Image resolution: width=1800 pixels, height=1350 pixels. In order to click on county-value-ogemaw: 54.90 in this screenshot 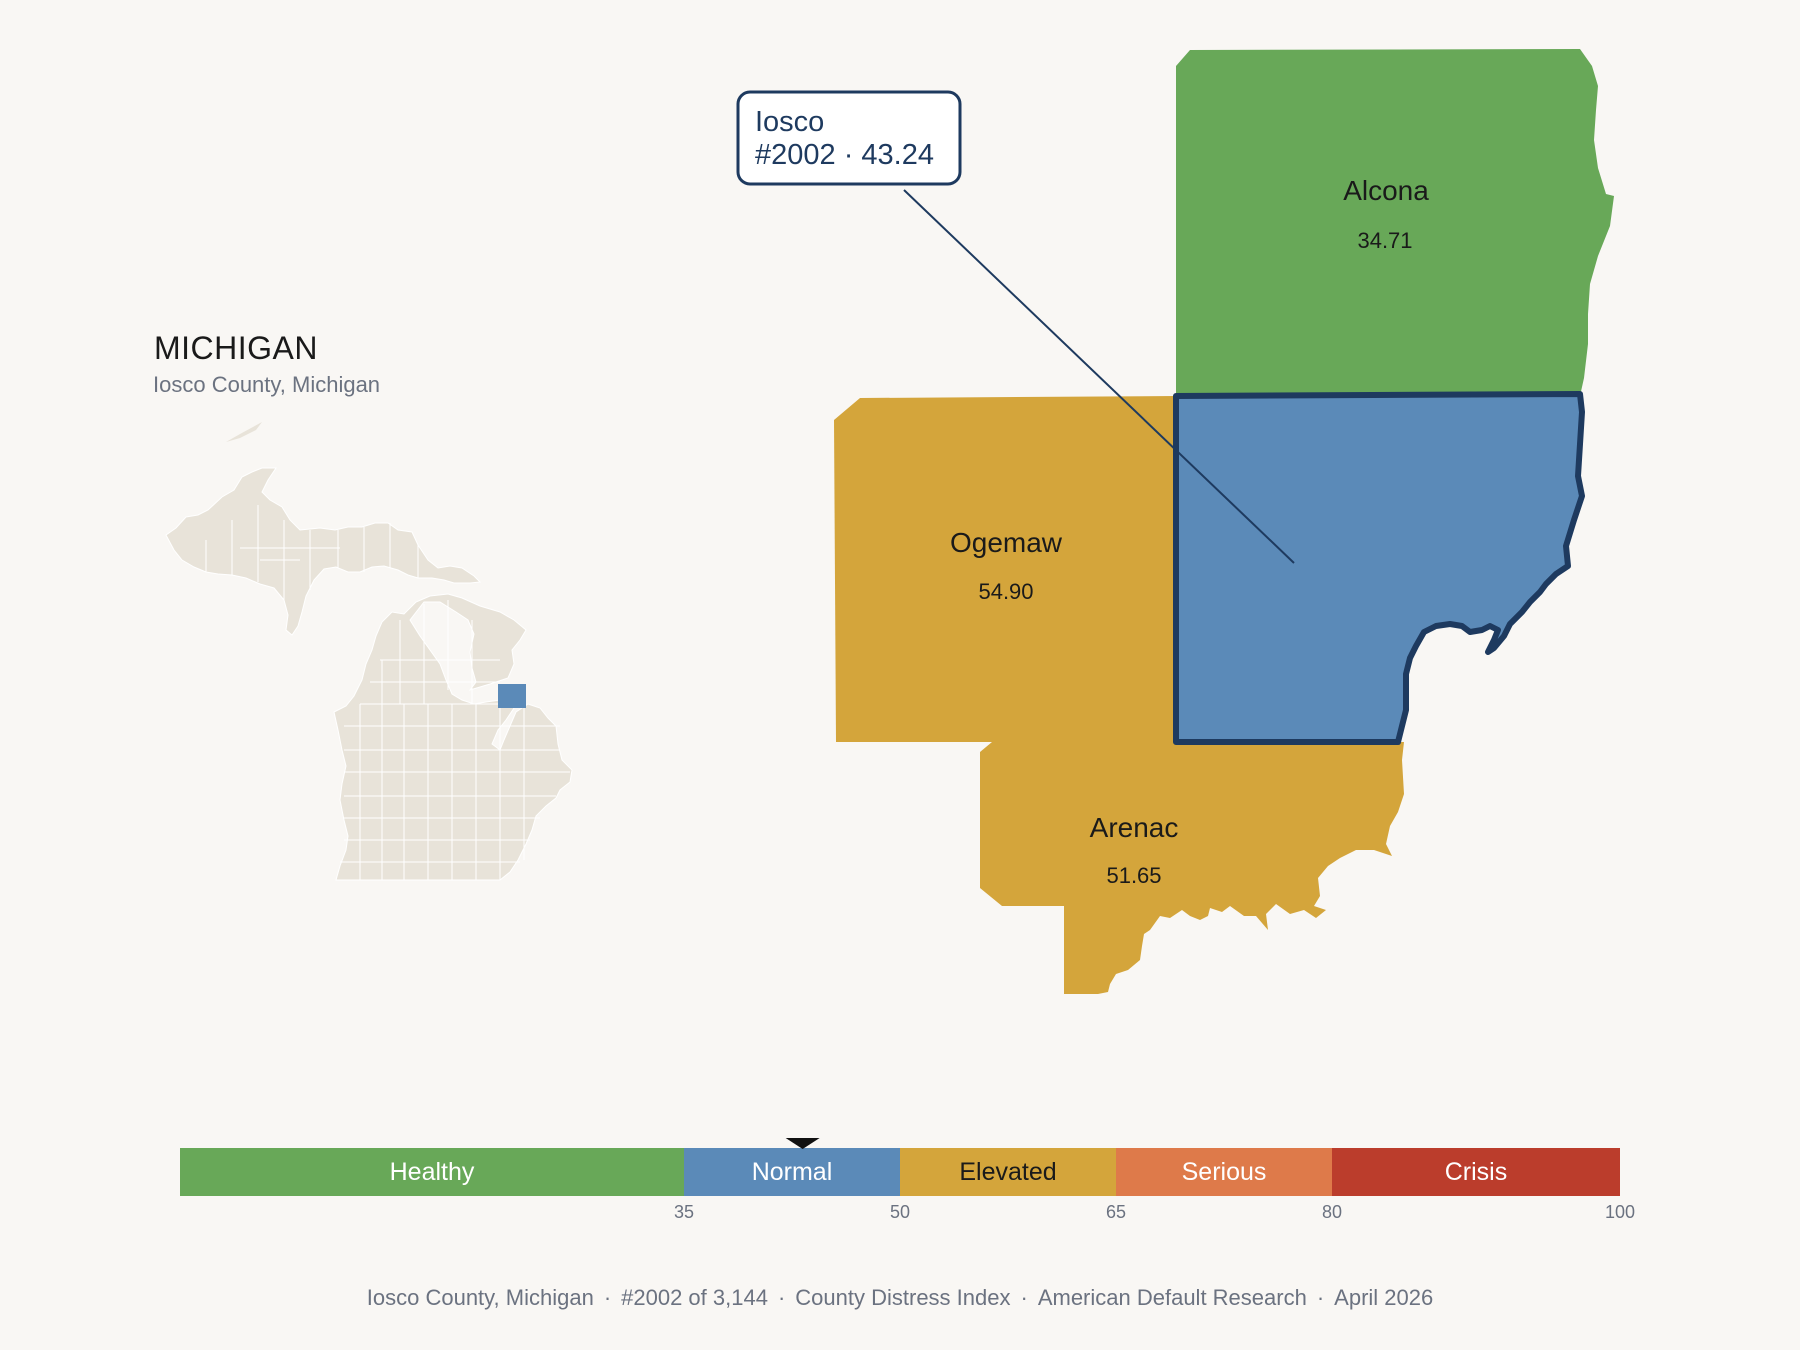, I will do `click(1005, 591)`.